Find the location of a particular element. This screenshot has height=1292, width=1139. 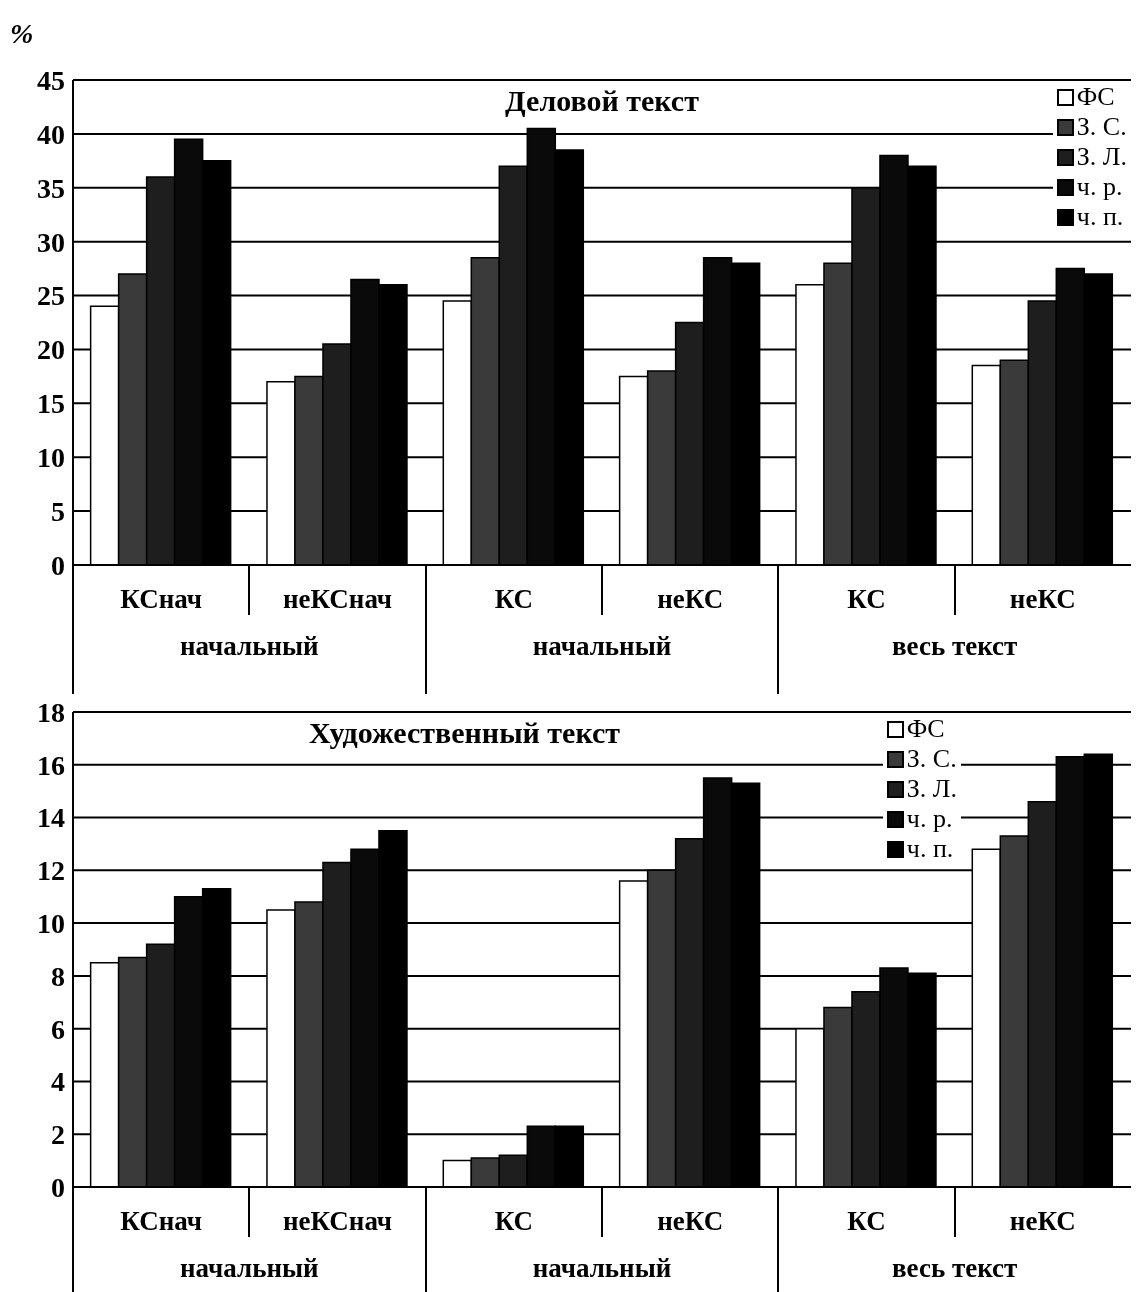

chart-title: Художественный текст is located at coordinates (464, 733).